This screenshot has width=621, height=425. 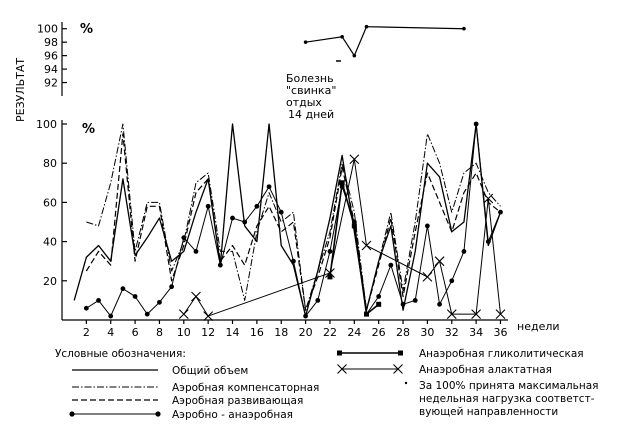 I want to click on annotation-line: отдых, so click(x=304, y=102).